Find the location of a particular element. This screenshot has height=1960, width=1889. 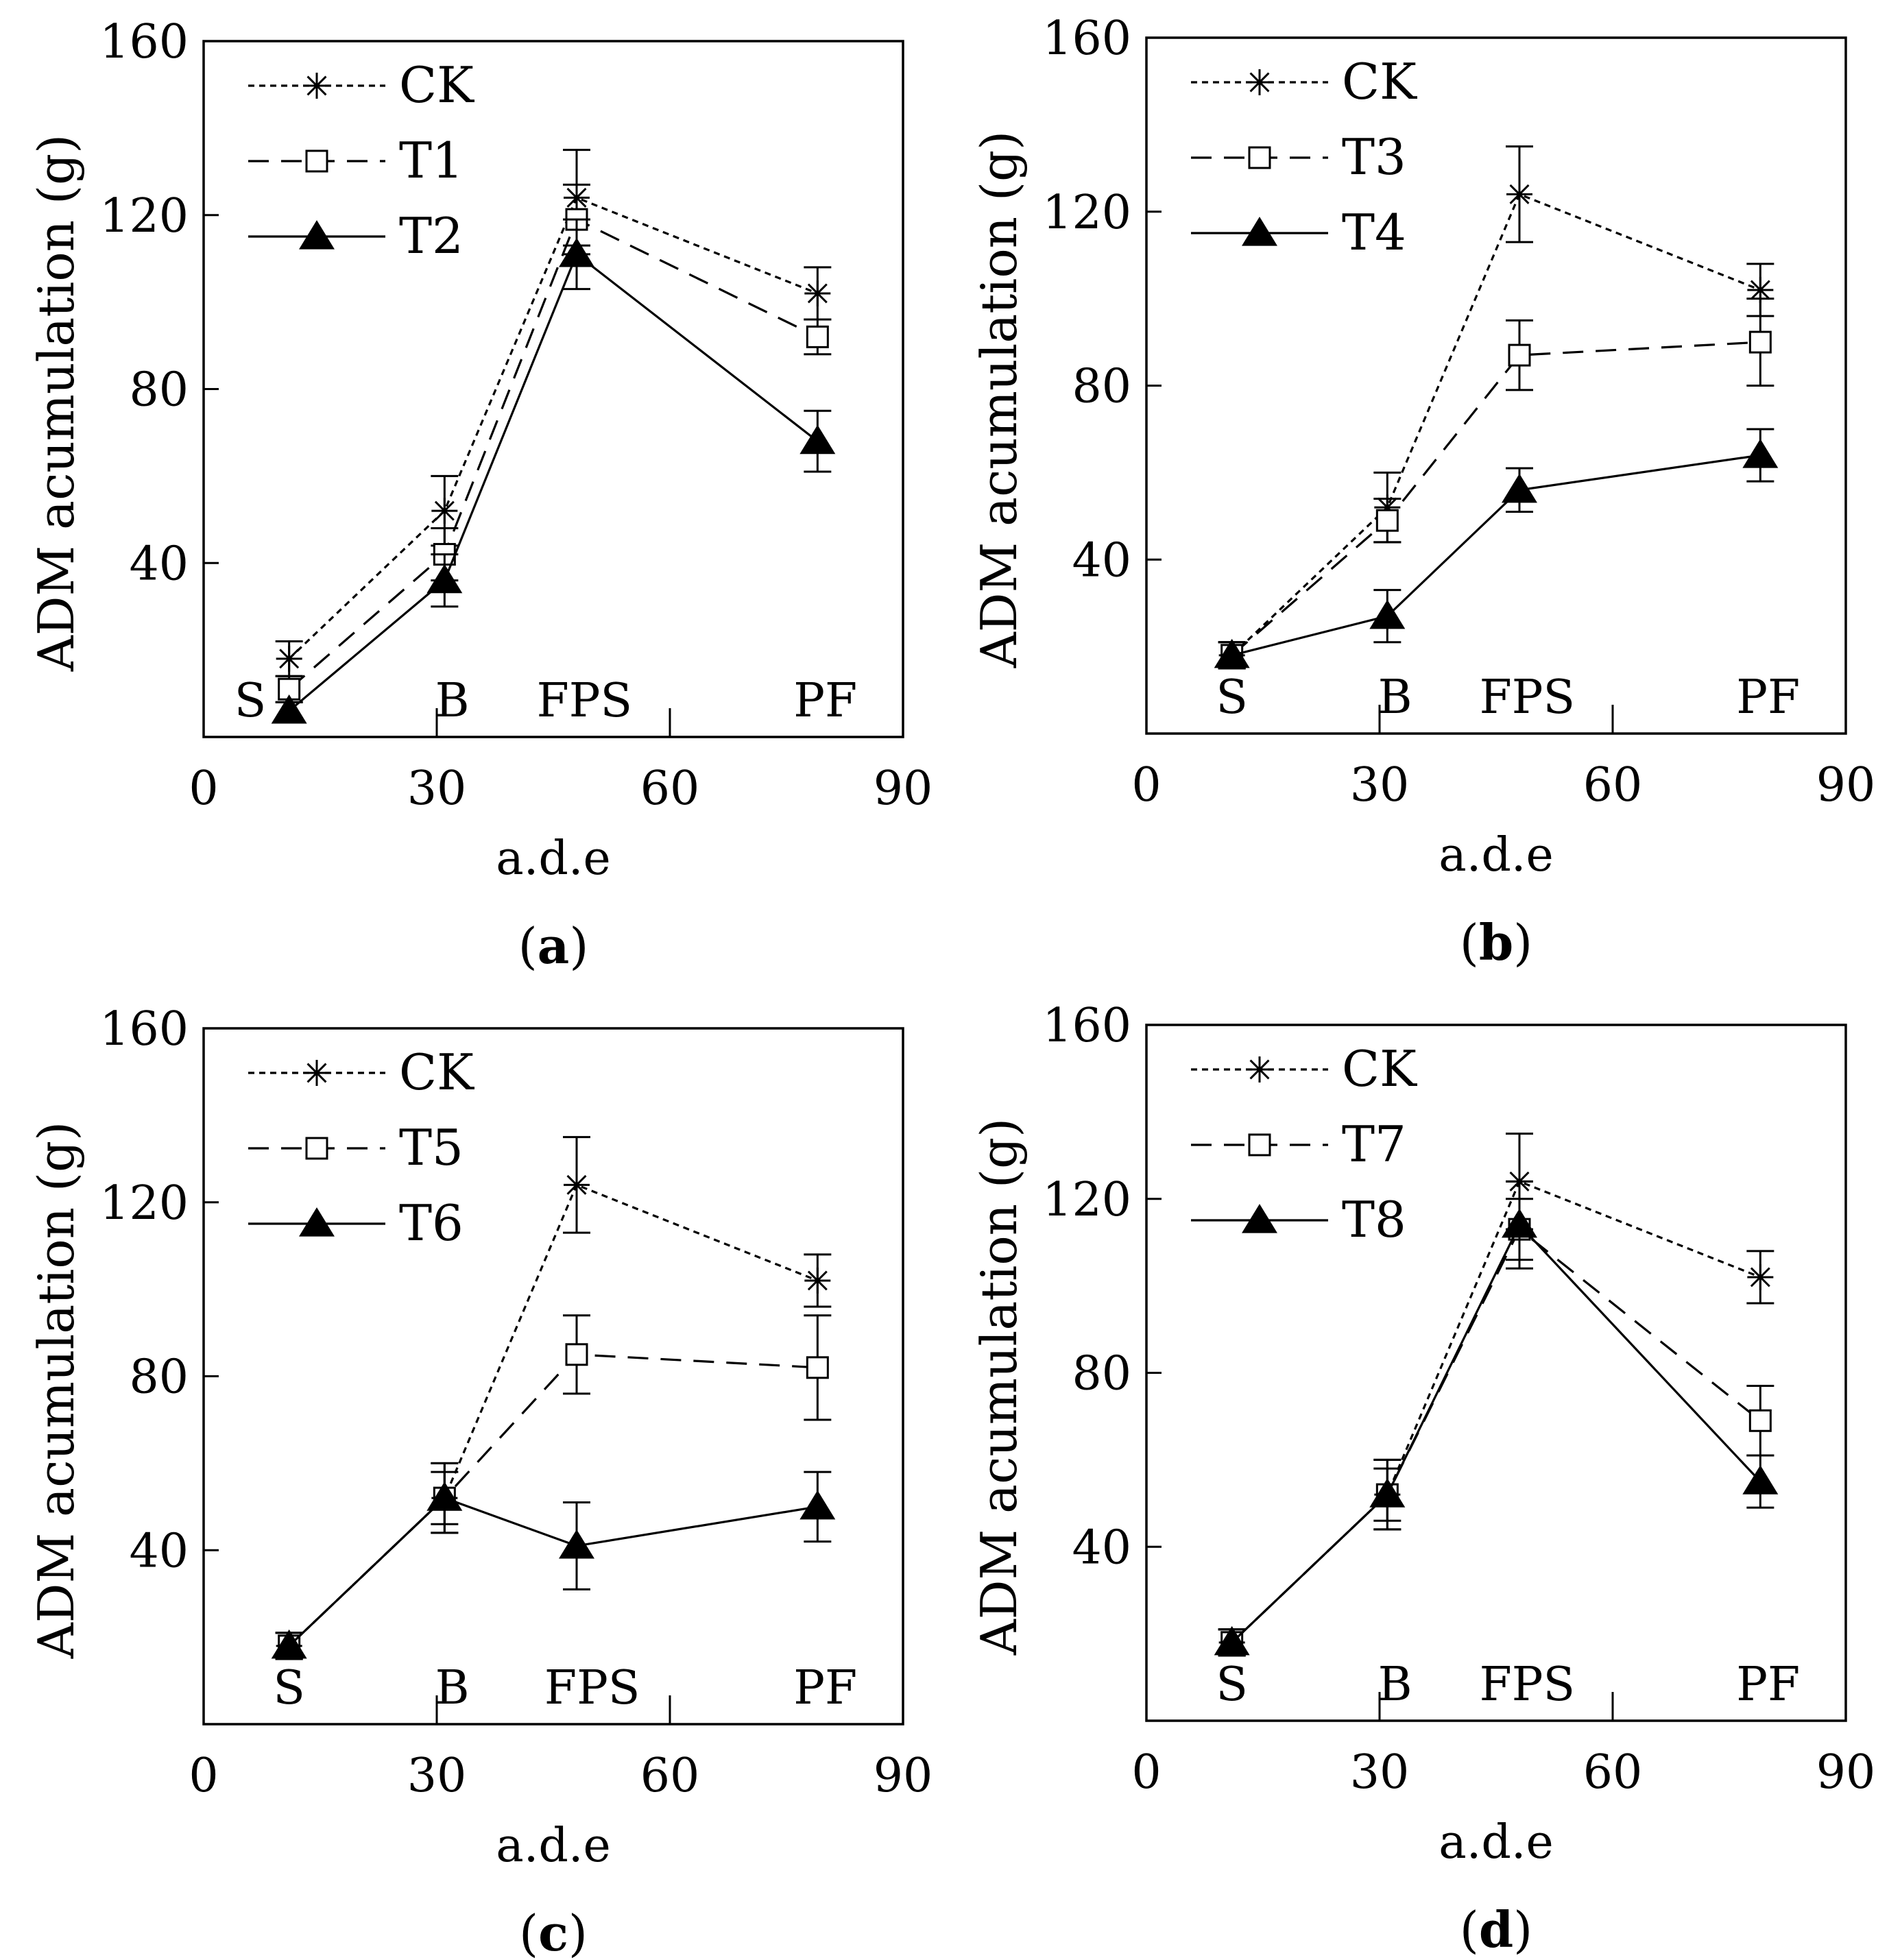

legend-entry-T7: T7 is located at coordinates (1299, 1144).